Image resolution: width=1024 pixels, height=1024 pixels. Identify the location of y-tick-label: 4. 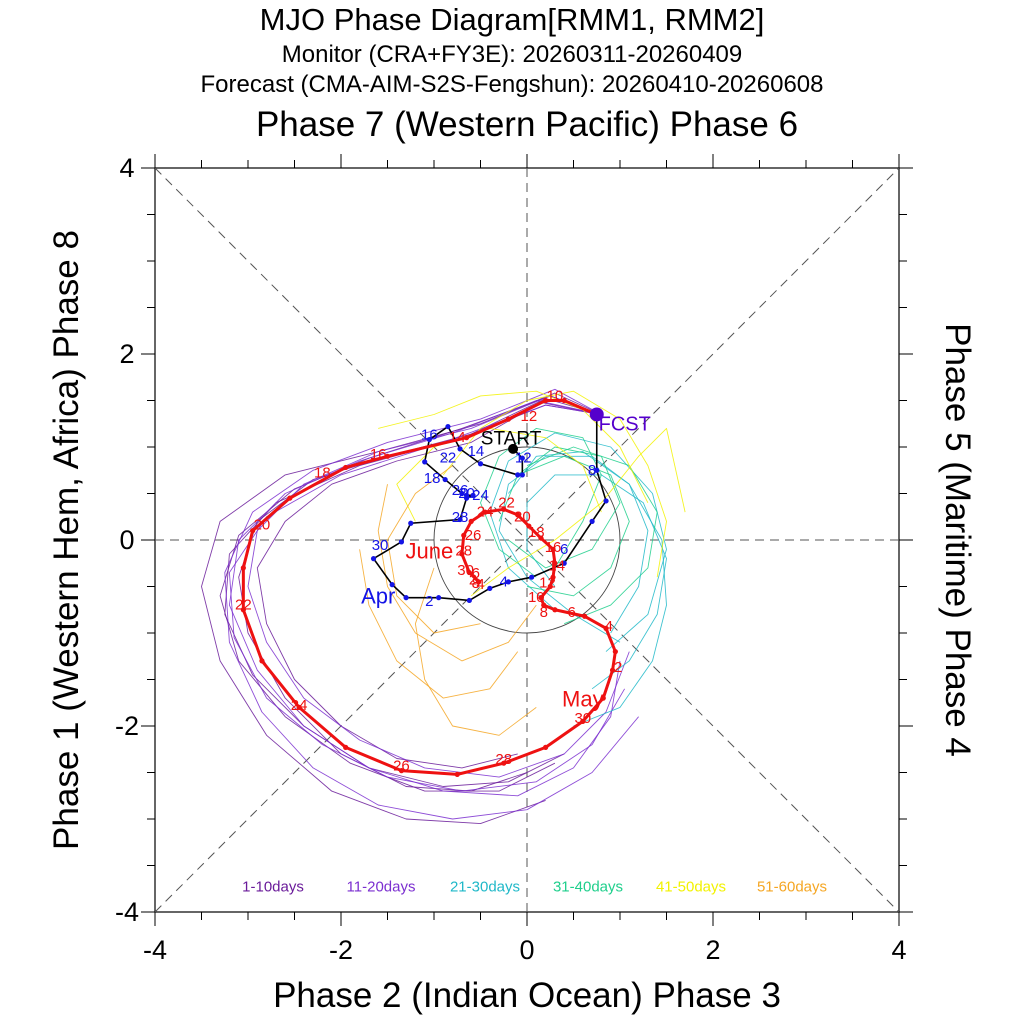
(126, 168).